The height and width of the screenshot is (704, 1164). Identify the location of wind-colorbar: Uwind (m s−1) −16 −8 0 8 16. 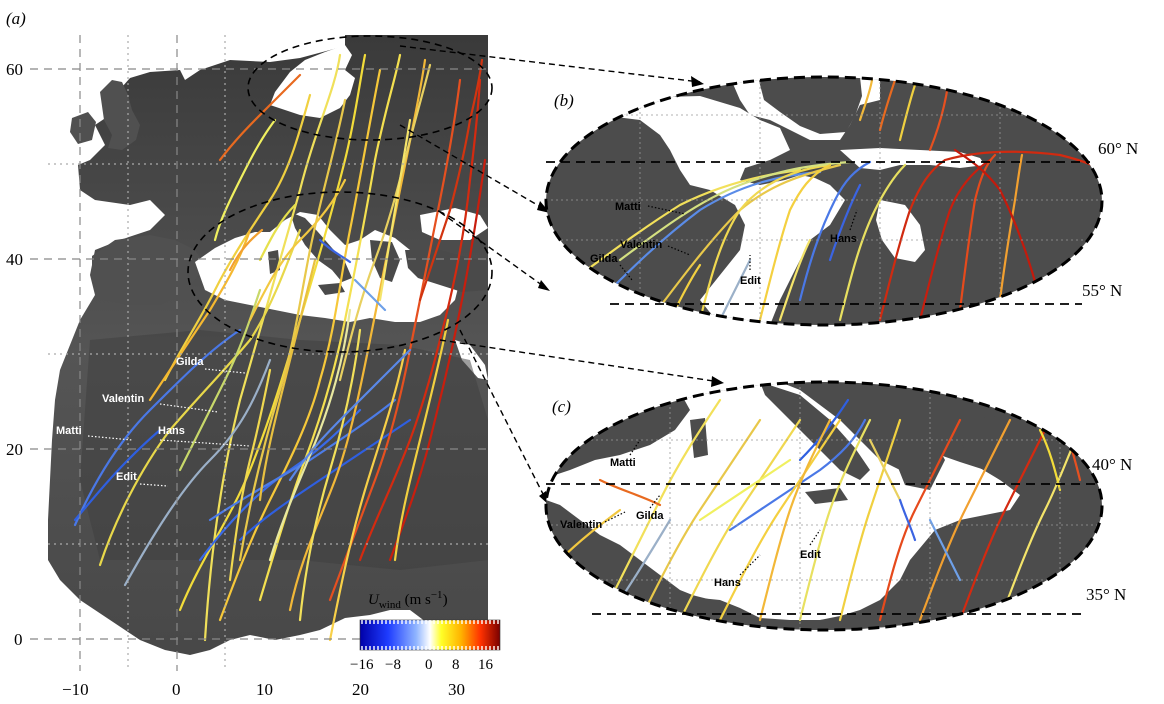
(425, 631).